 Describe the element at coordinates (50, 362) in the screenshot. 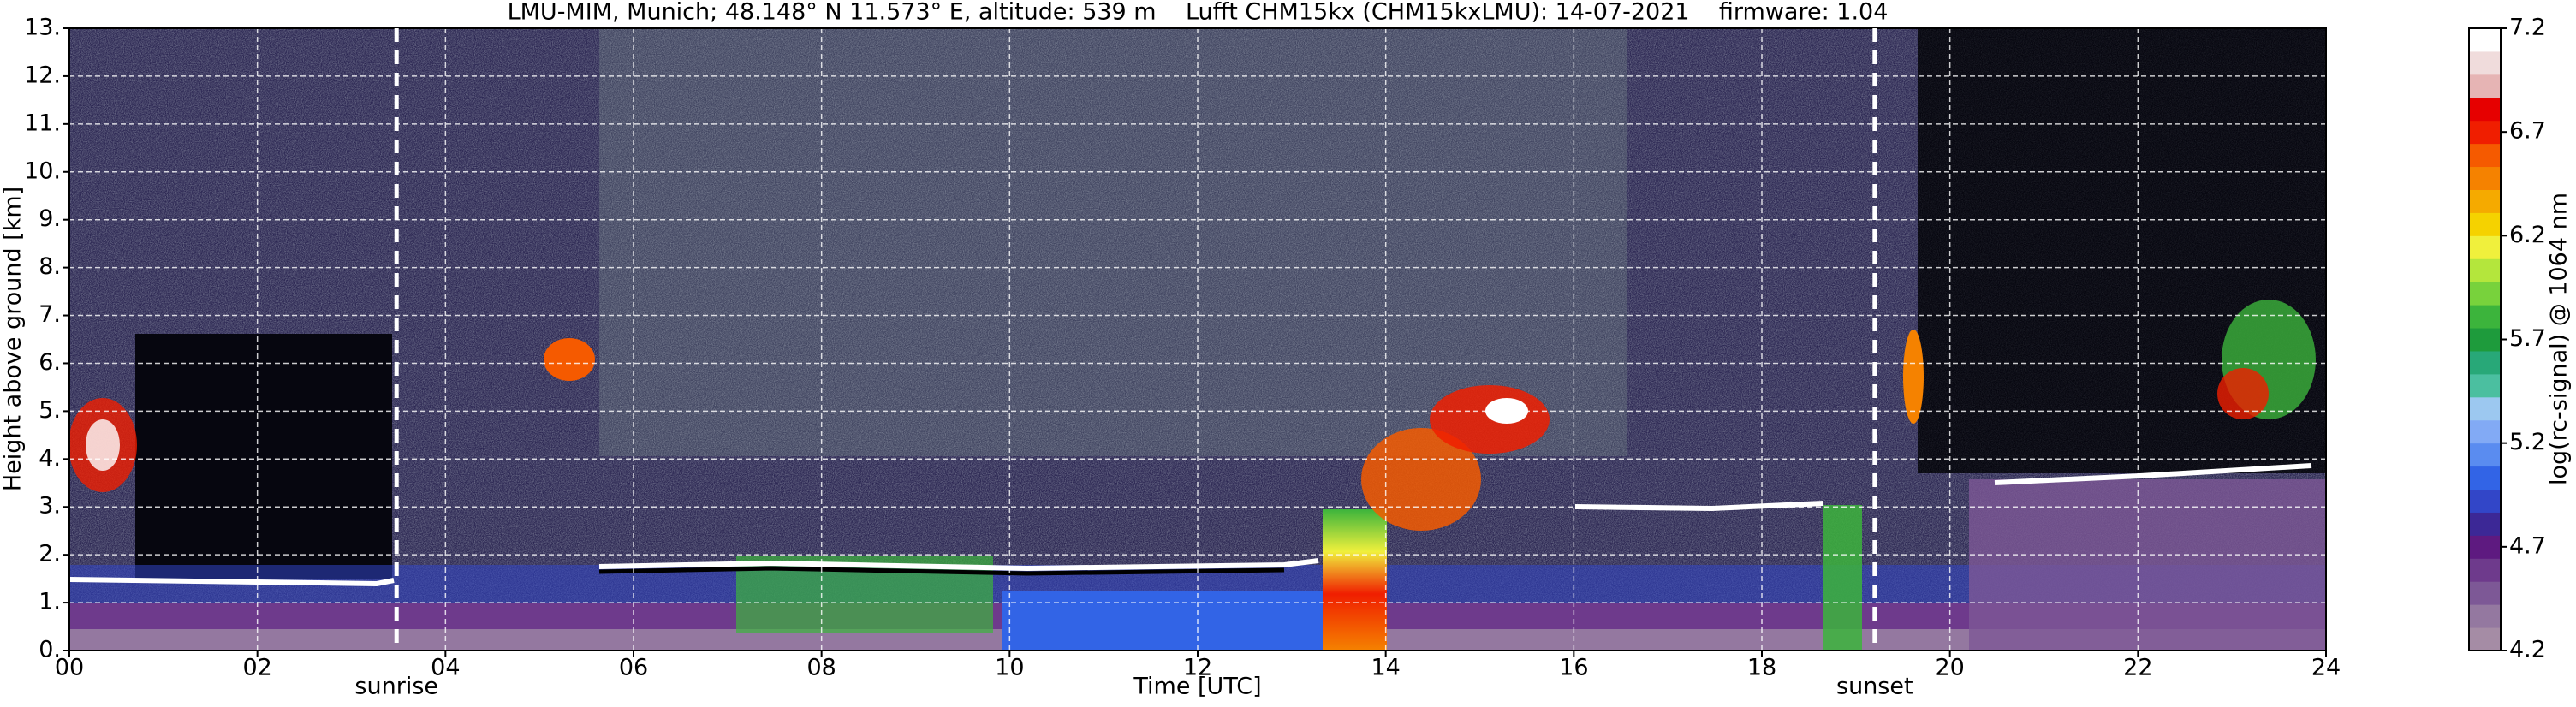

I see `y-tick-label: 6.` at that location.